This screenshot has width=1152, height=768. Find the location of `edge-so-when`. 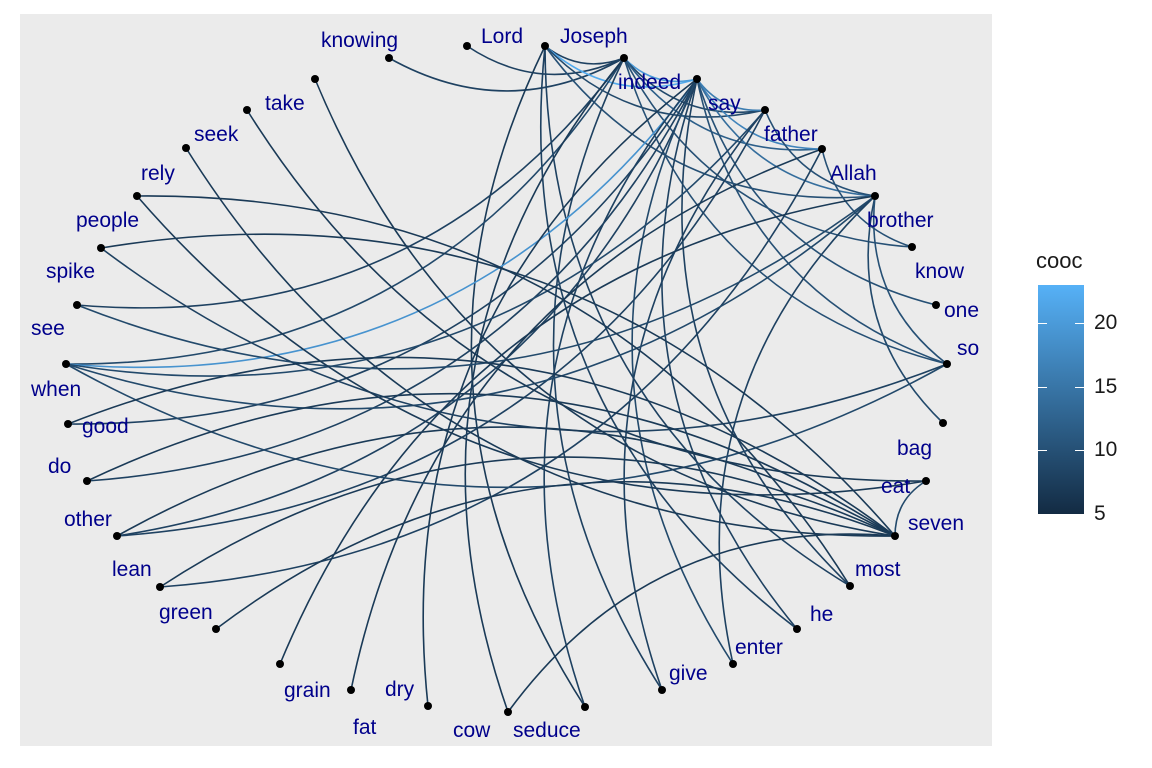

edge-so-when is located at coordinates (506, 426).